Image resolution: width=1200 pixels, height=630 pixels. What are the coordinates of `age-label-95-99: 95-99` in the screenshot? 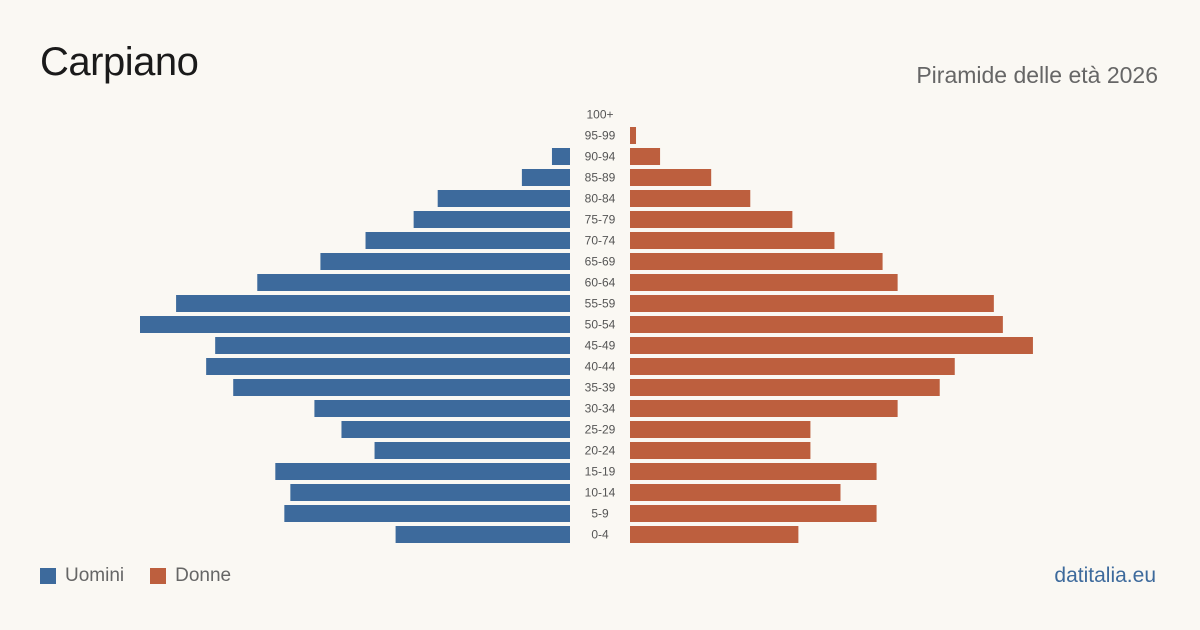 It's located at (600, 136).